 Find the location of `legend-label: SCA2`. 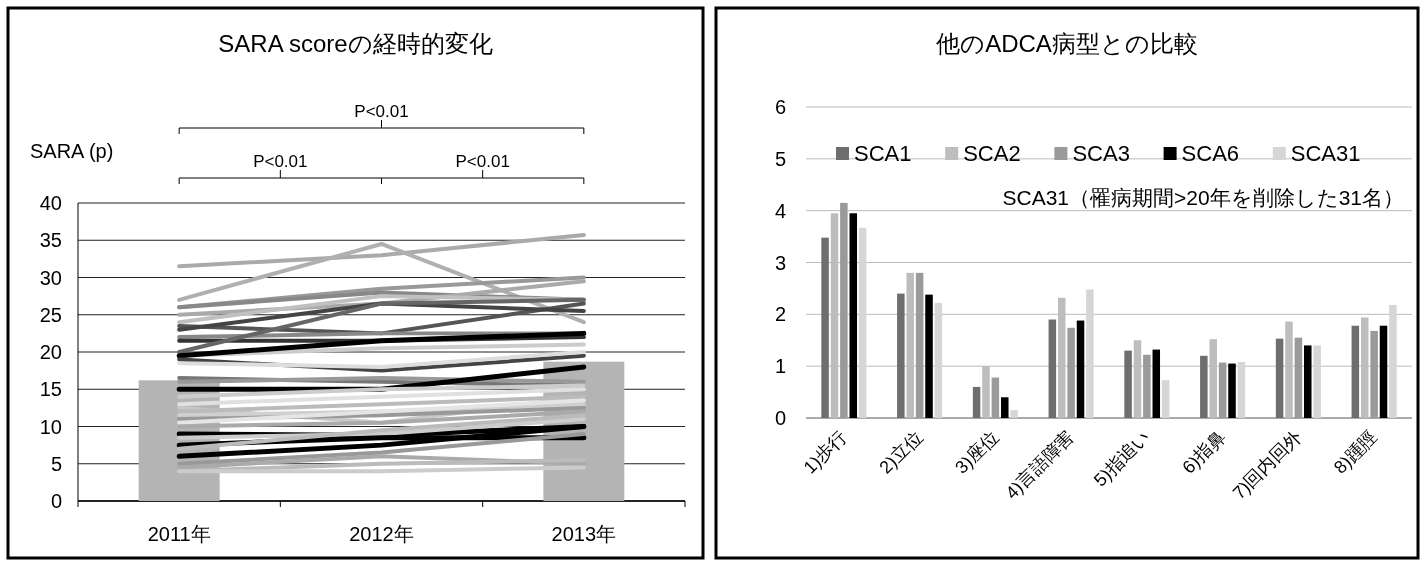

legend-label: SCA2 is located at coordinates (992, 153).